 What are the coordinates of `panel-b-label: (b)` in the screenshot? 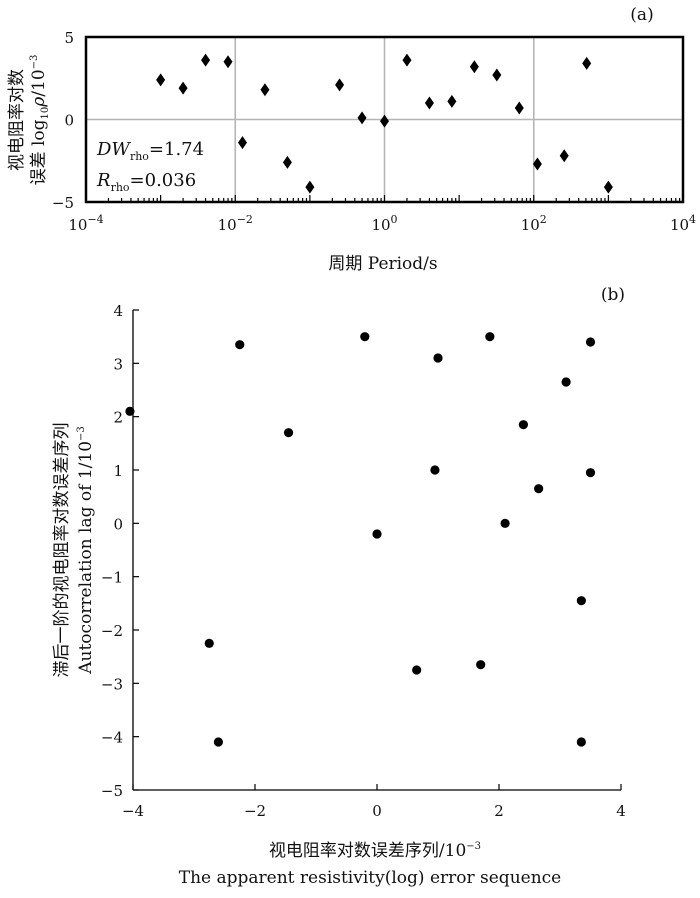 It's located at (613, 295).